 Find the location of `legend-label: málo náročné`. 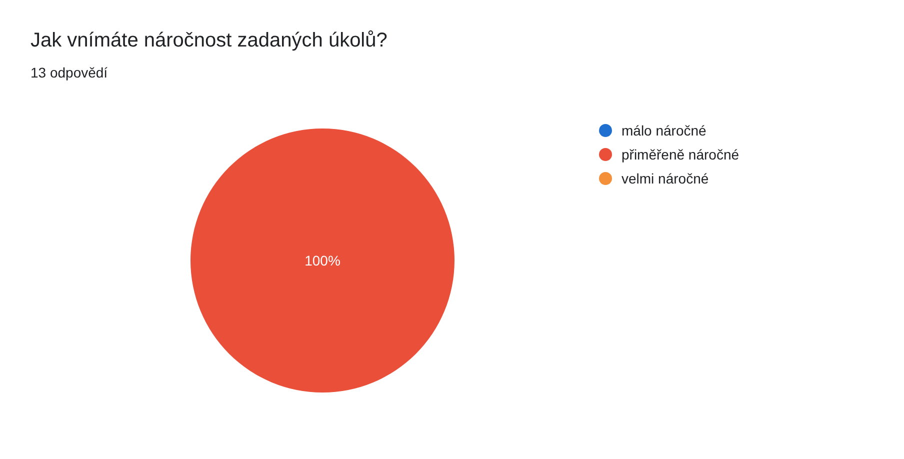

legend-label: málo náročné is located at coordinates (664, 130).